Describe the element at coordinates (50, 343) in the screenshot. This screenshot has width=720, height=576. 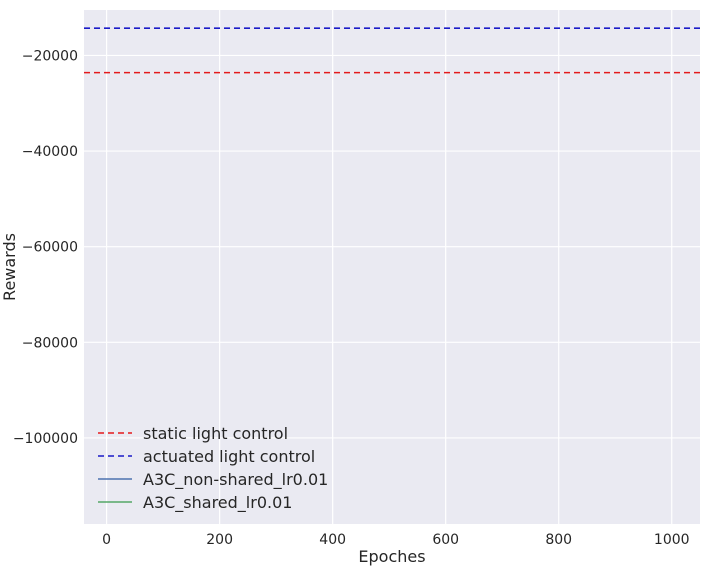
I see `y-tick-label: −80000` at that location.